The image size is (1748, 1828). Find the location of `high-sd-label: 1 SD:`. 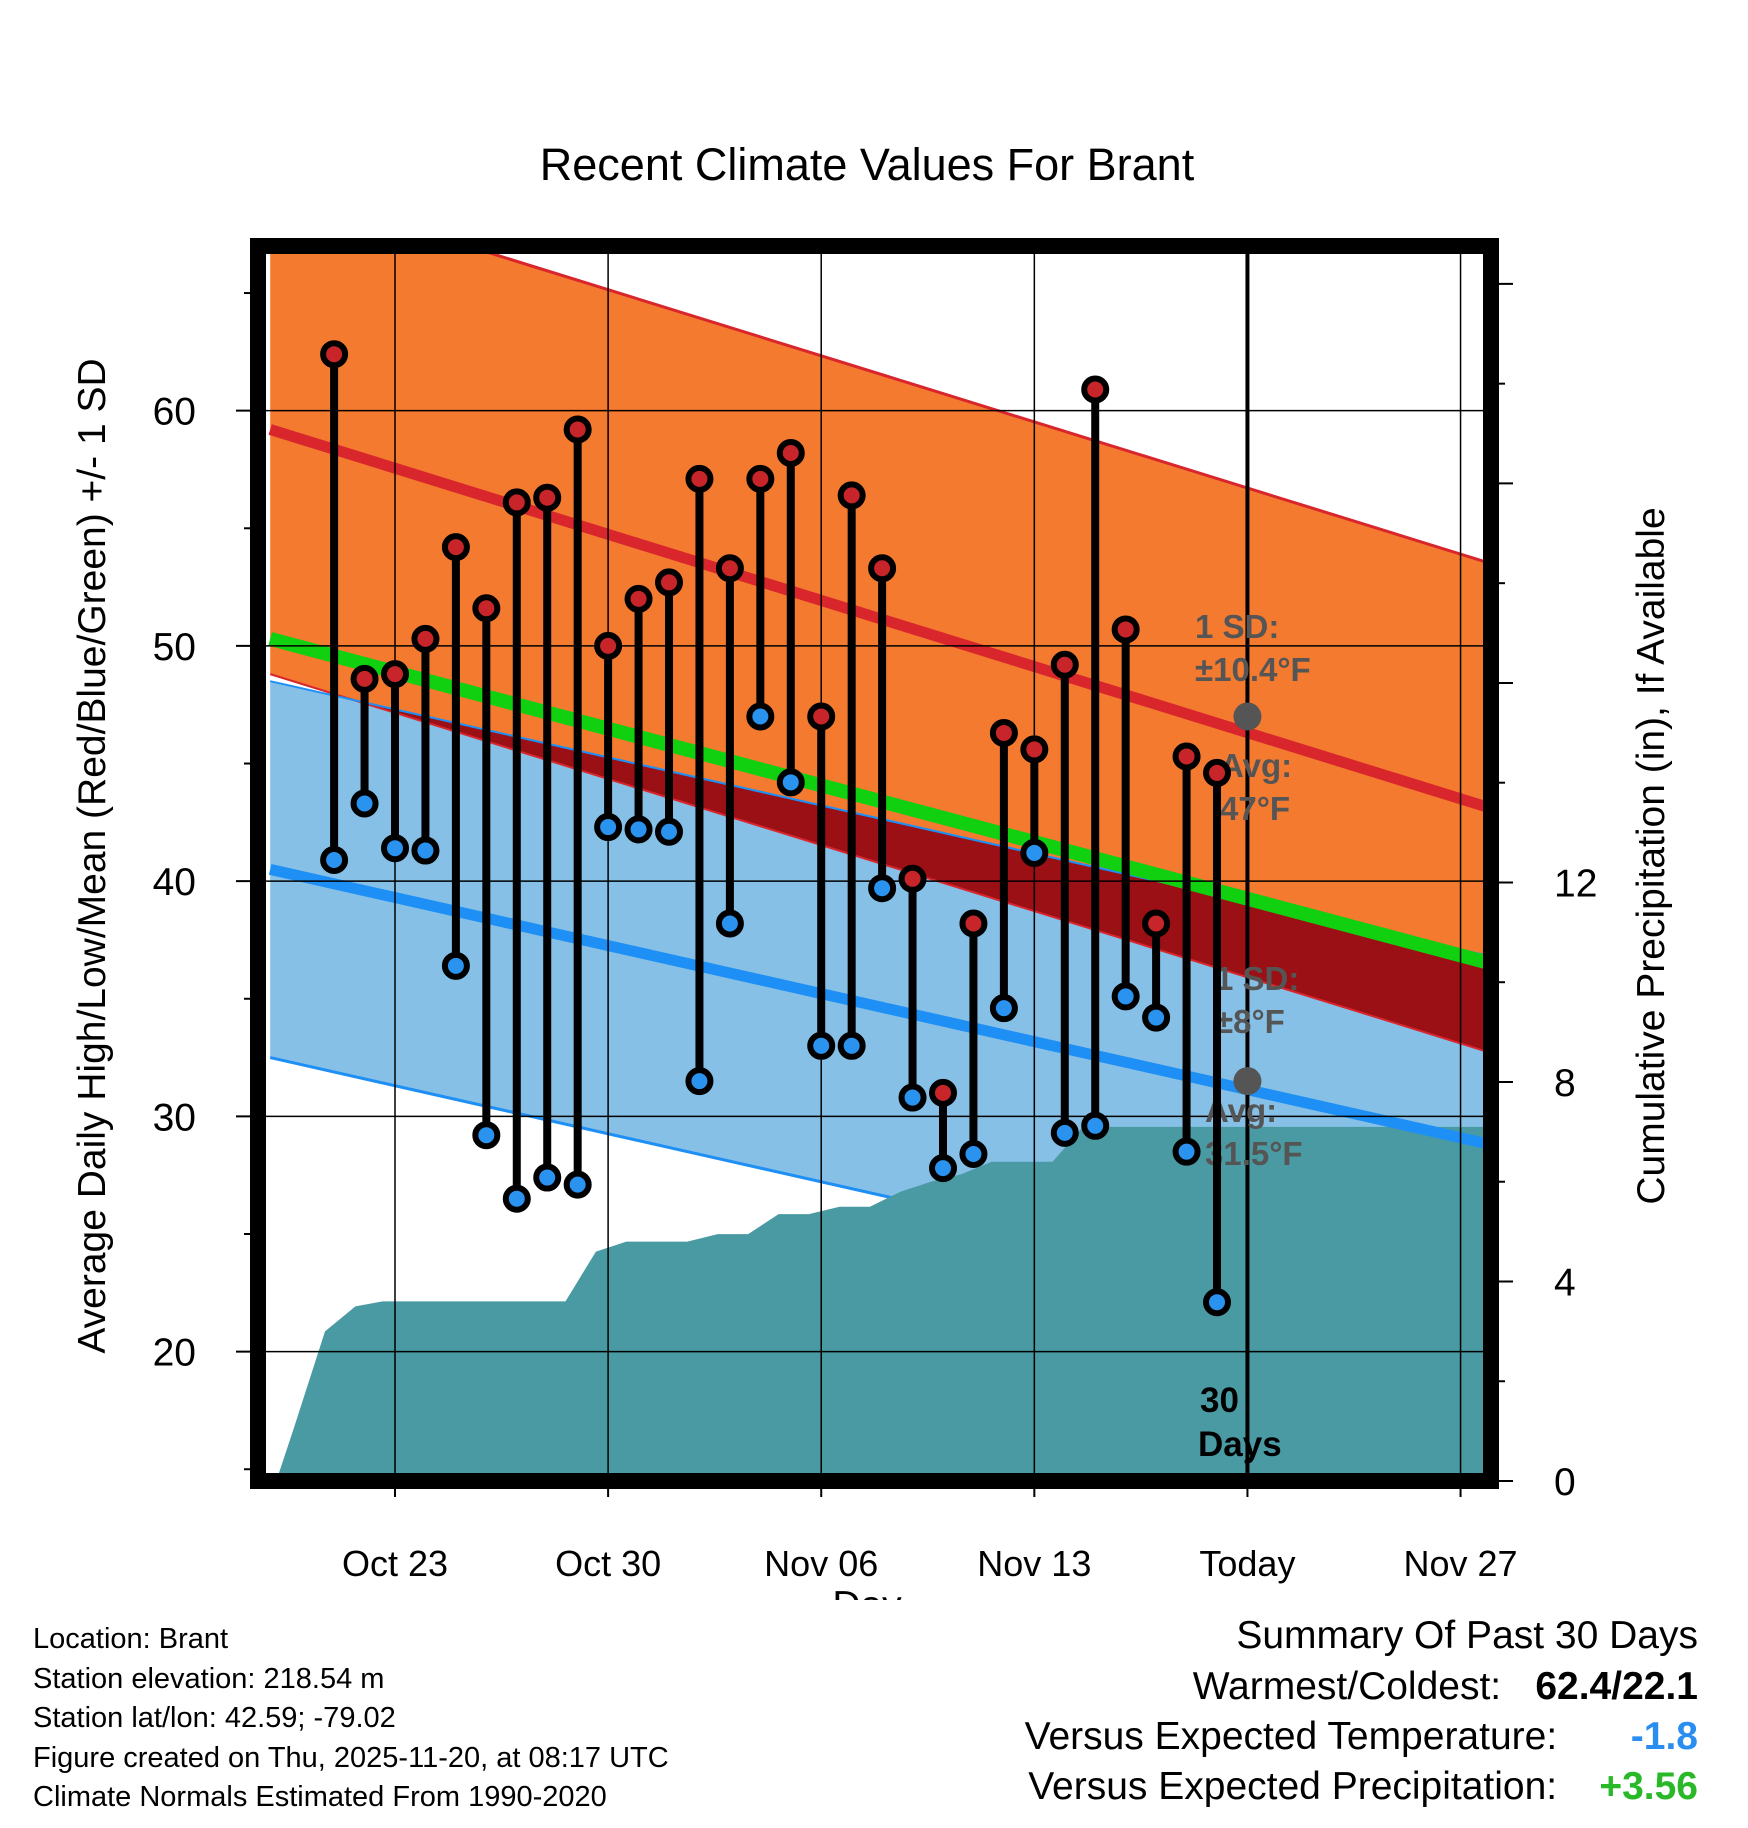

high-sd-label: 1 SD: is located at coordinates (1237, 626).